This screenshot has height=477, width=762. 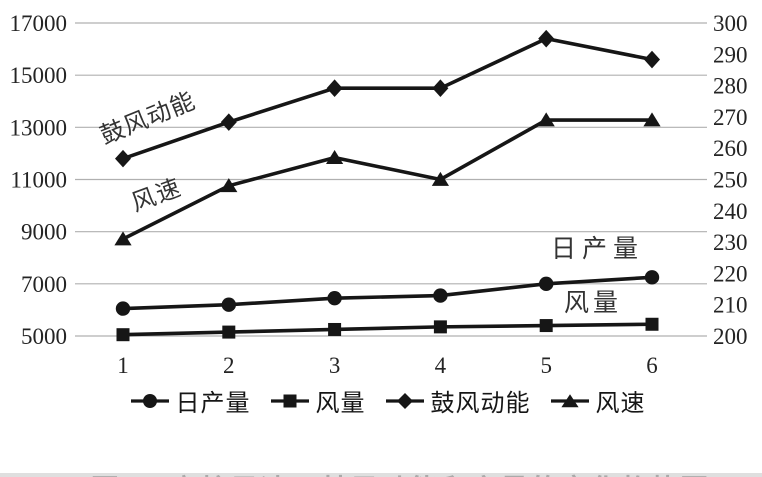 What do you see at coordinates (44, 336) in the screenshot?
I see `y-axis-left-tick: 5000` at bounding box center [44, 336].